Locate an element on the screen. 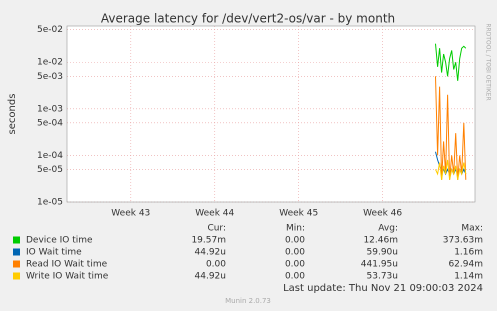 This screenshot has width=497, height=311. legend-stat: 12.46m is located at coordinates (380, 241).